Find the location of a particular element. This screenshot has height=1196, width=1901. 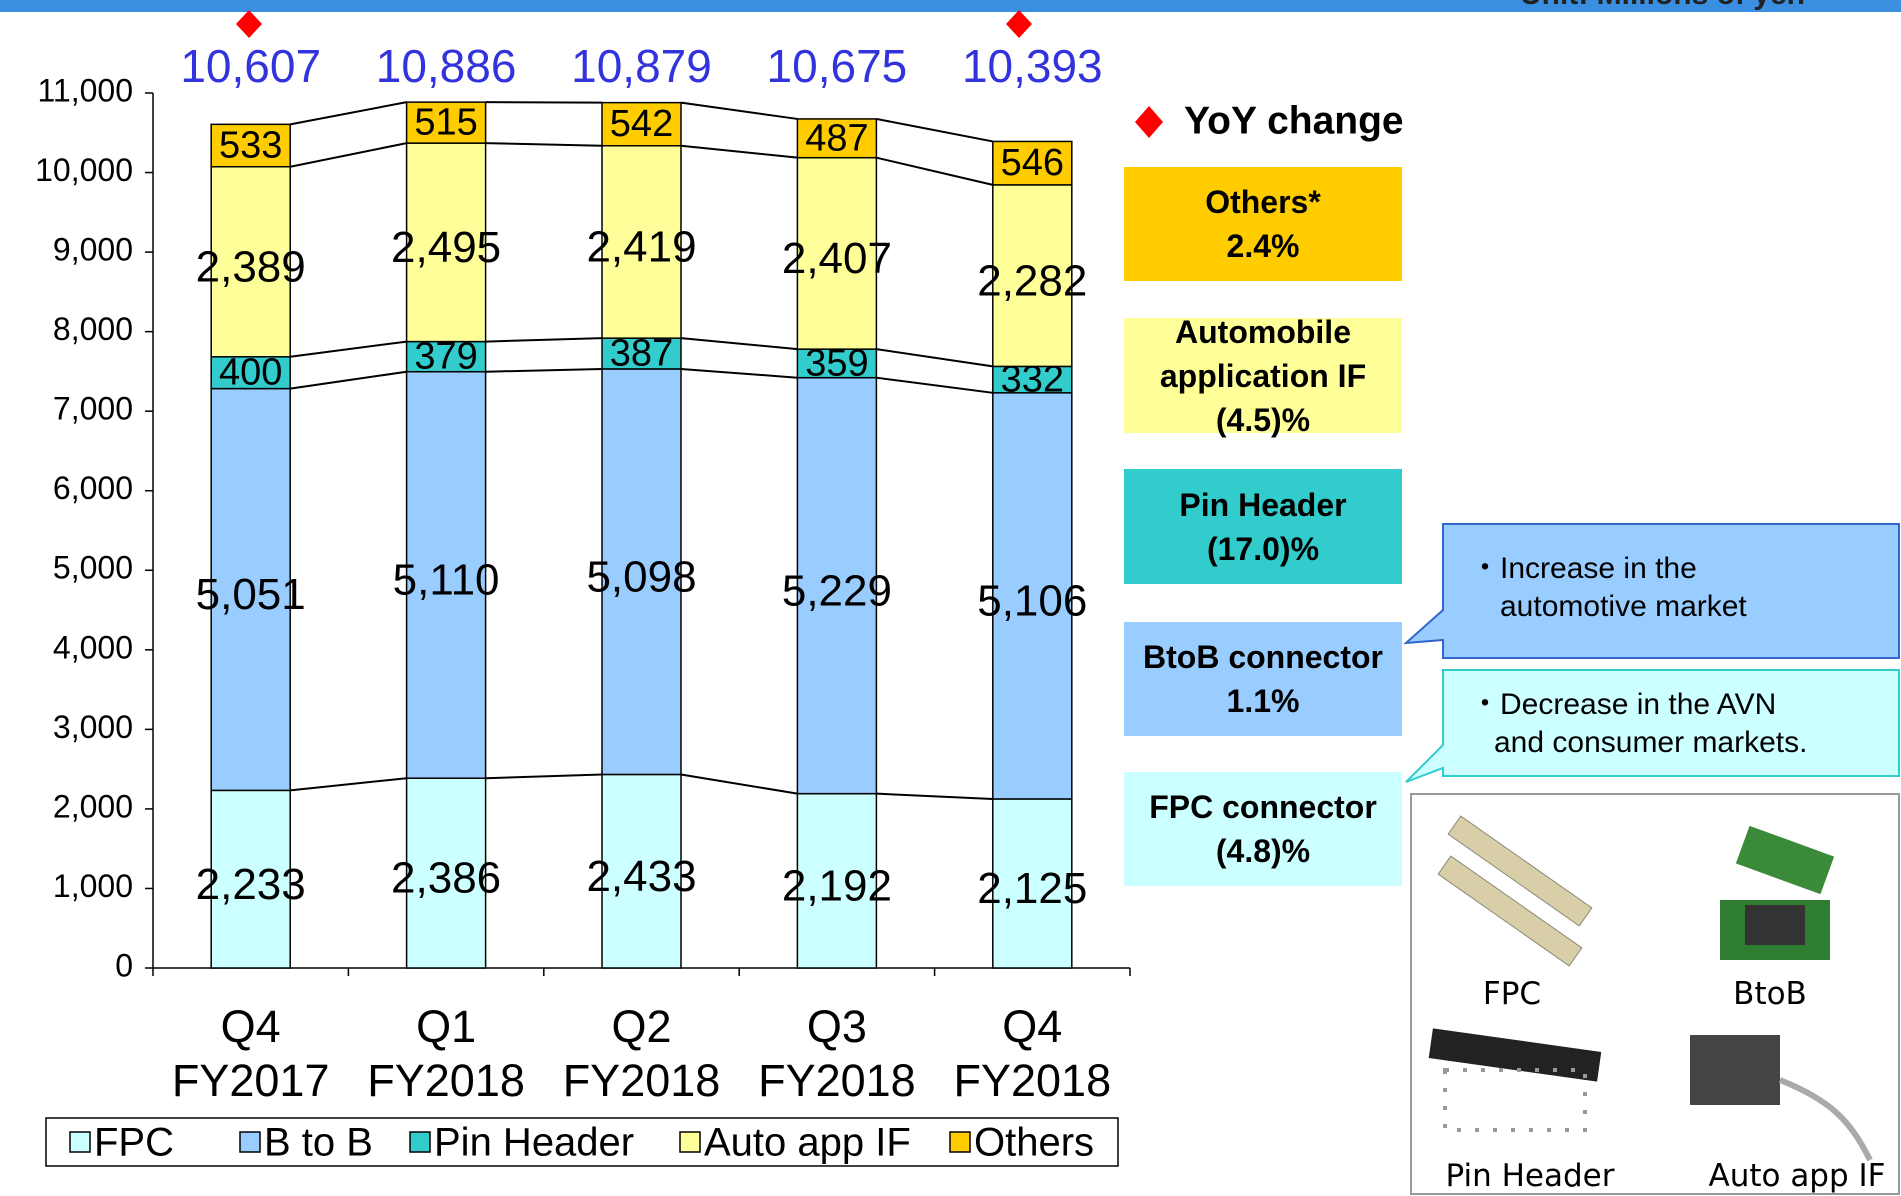

callout-text: ・Increase in the automotive market is located at coordinates (1608, 588).